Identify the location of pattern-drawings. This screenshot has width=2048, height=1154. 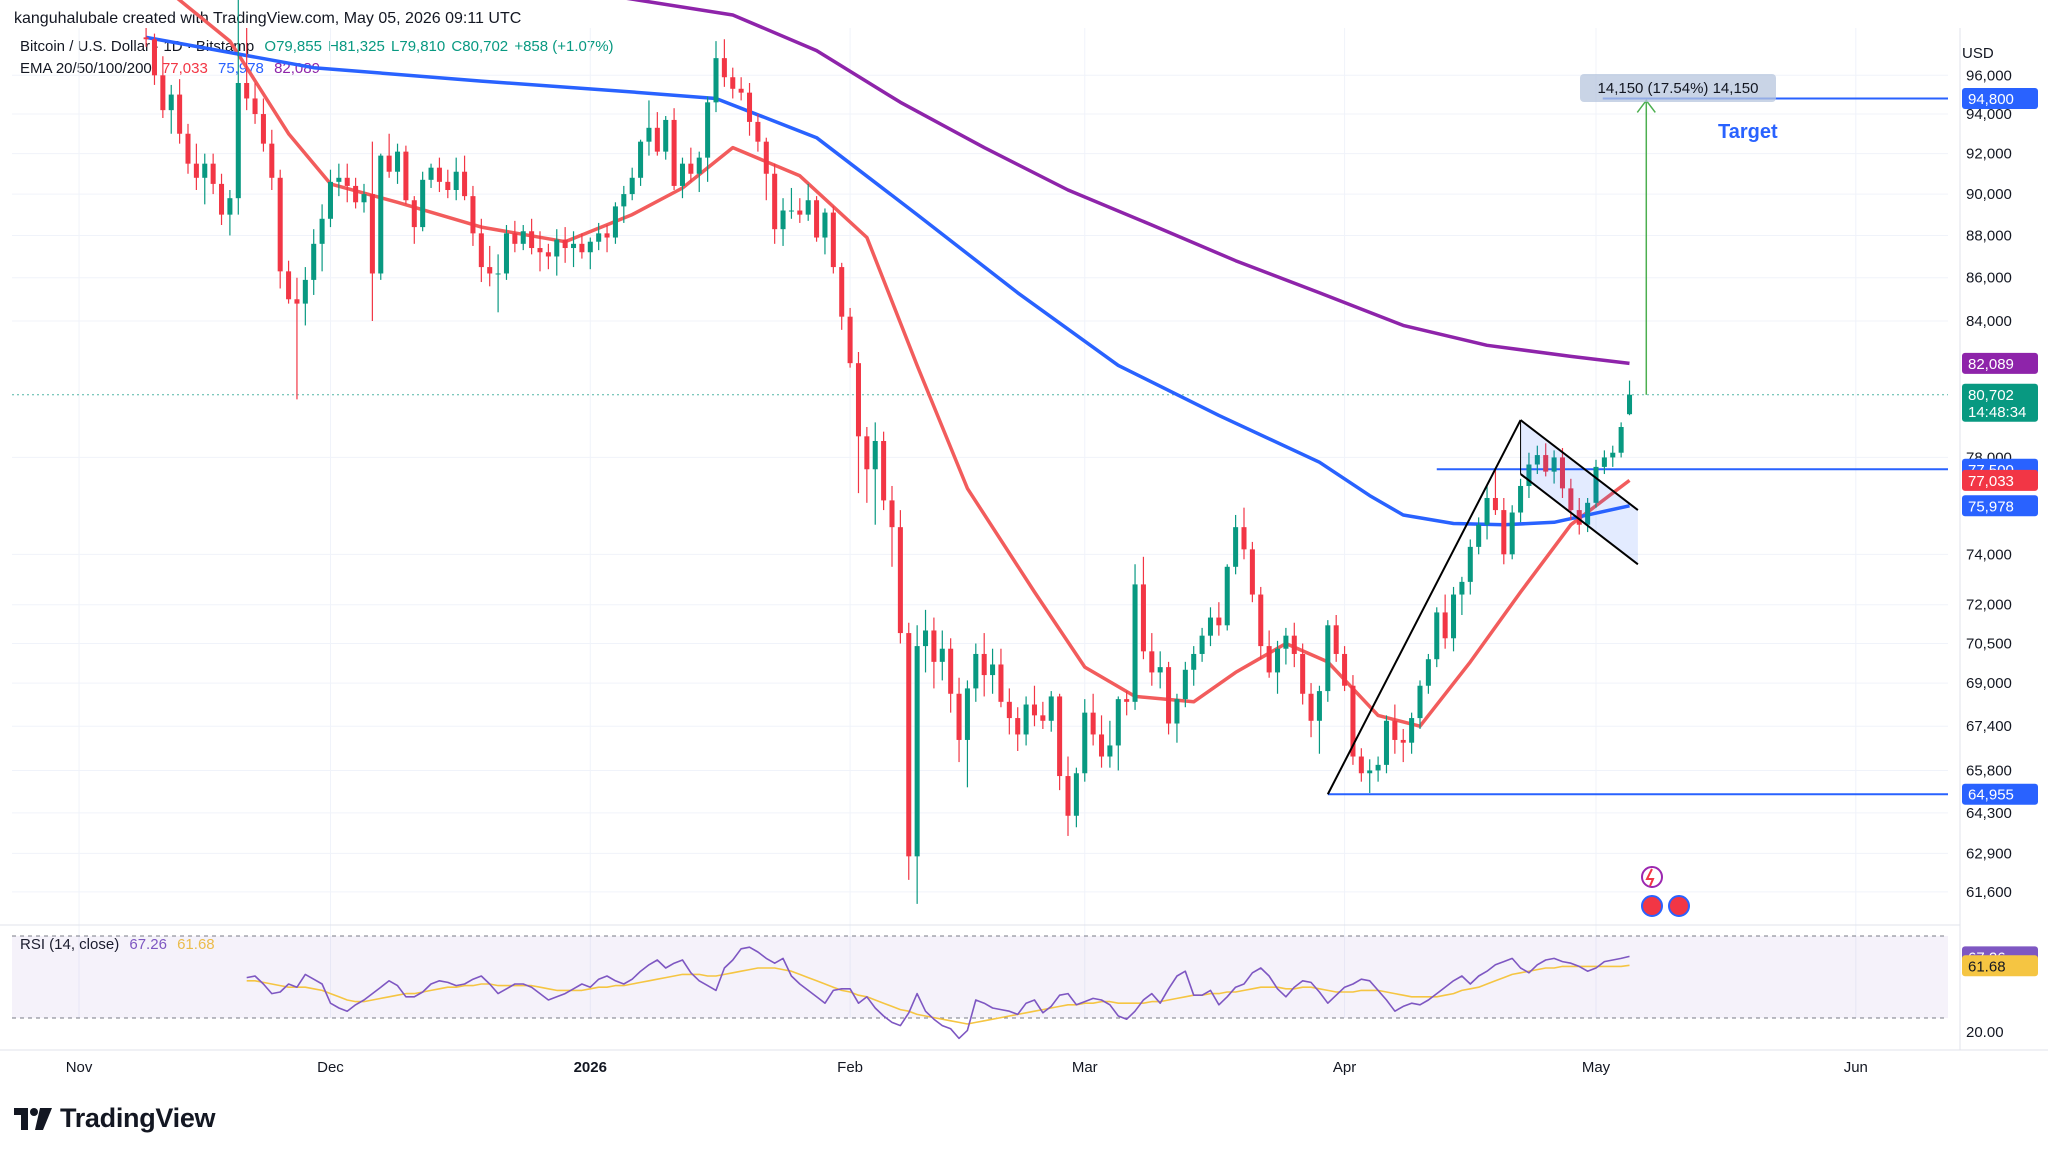
(1491, 447).